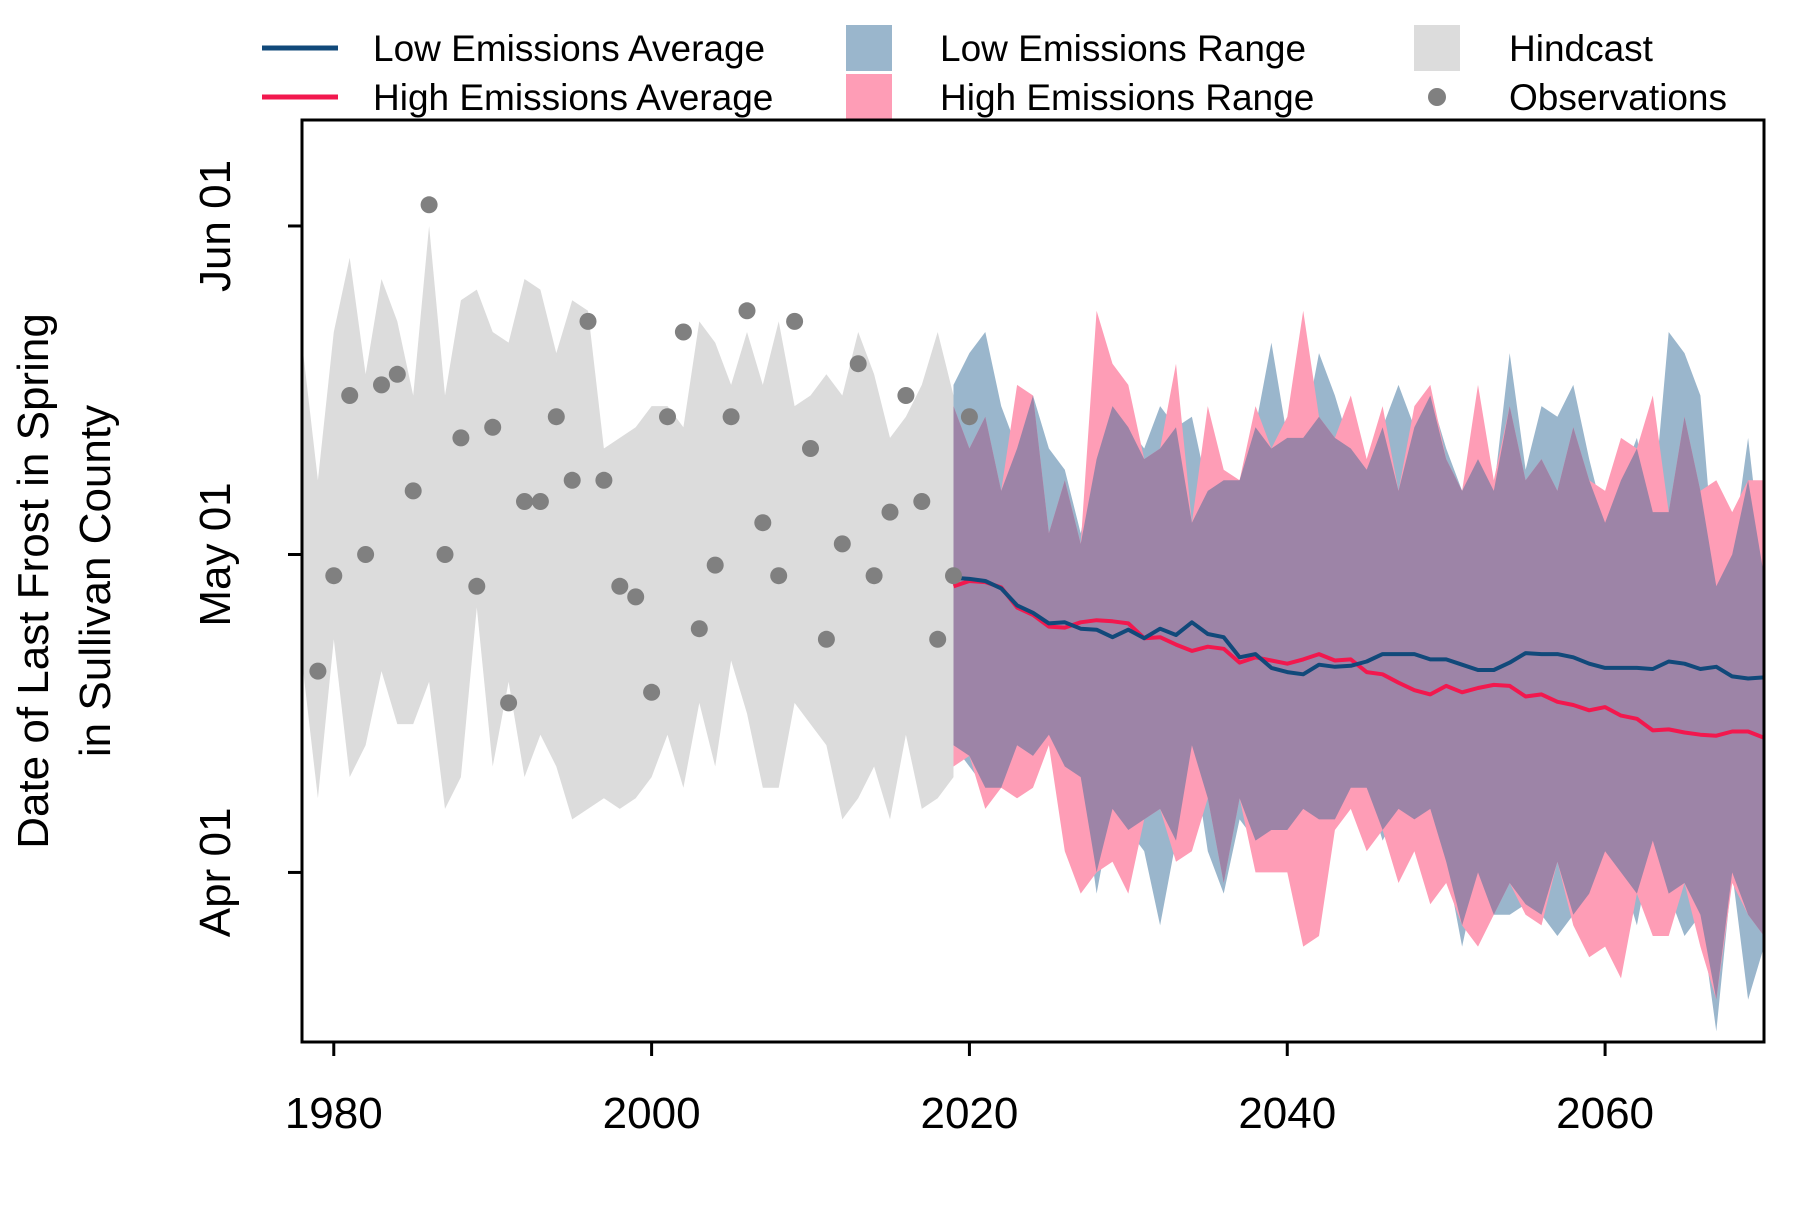 The height and width of the screenshot is (1212, 1800). I want to click on legend-label-hindcast: Hindcast, so click(1581, 48).